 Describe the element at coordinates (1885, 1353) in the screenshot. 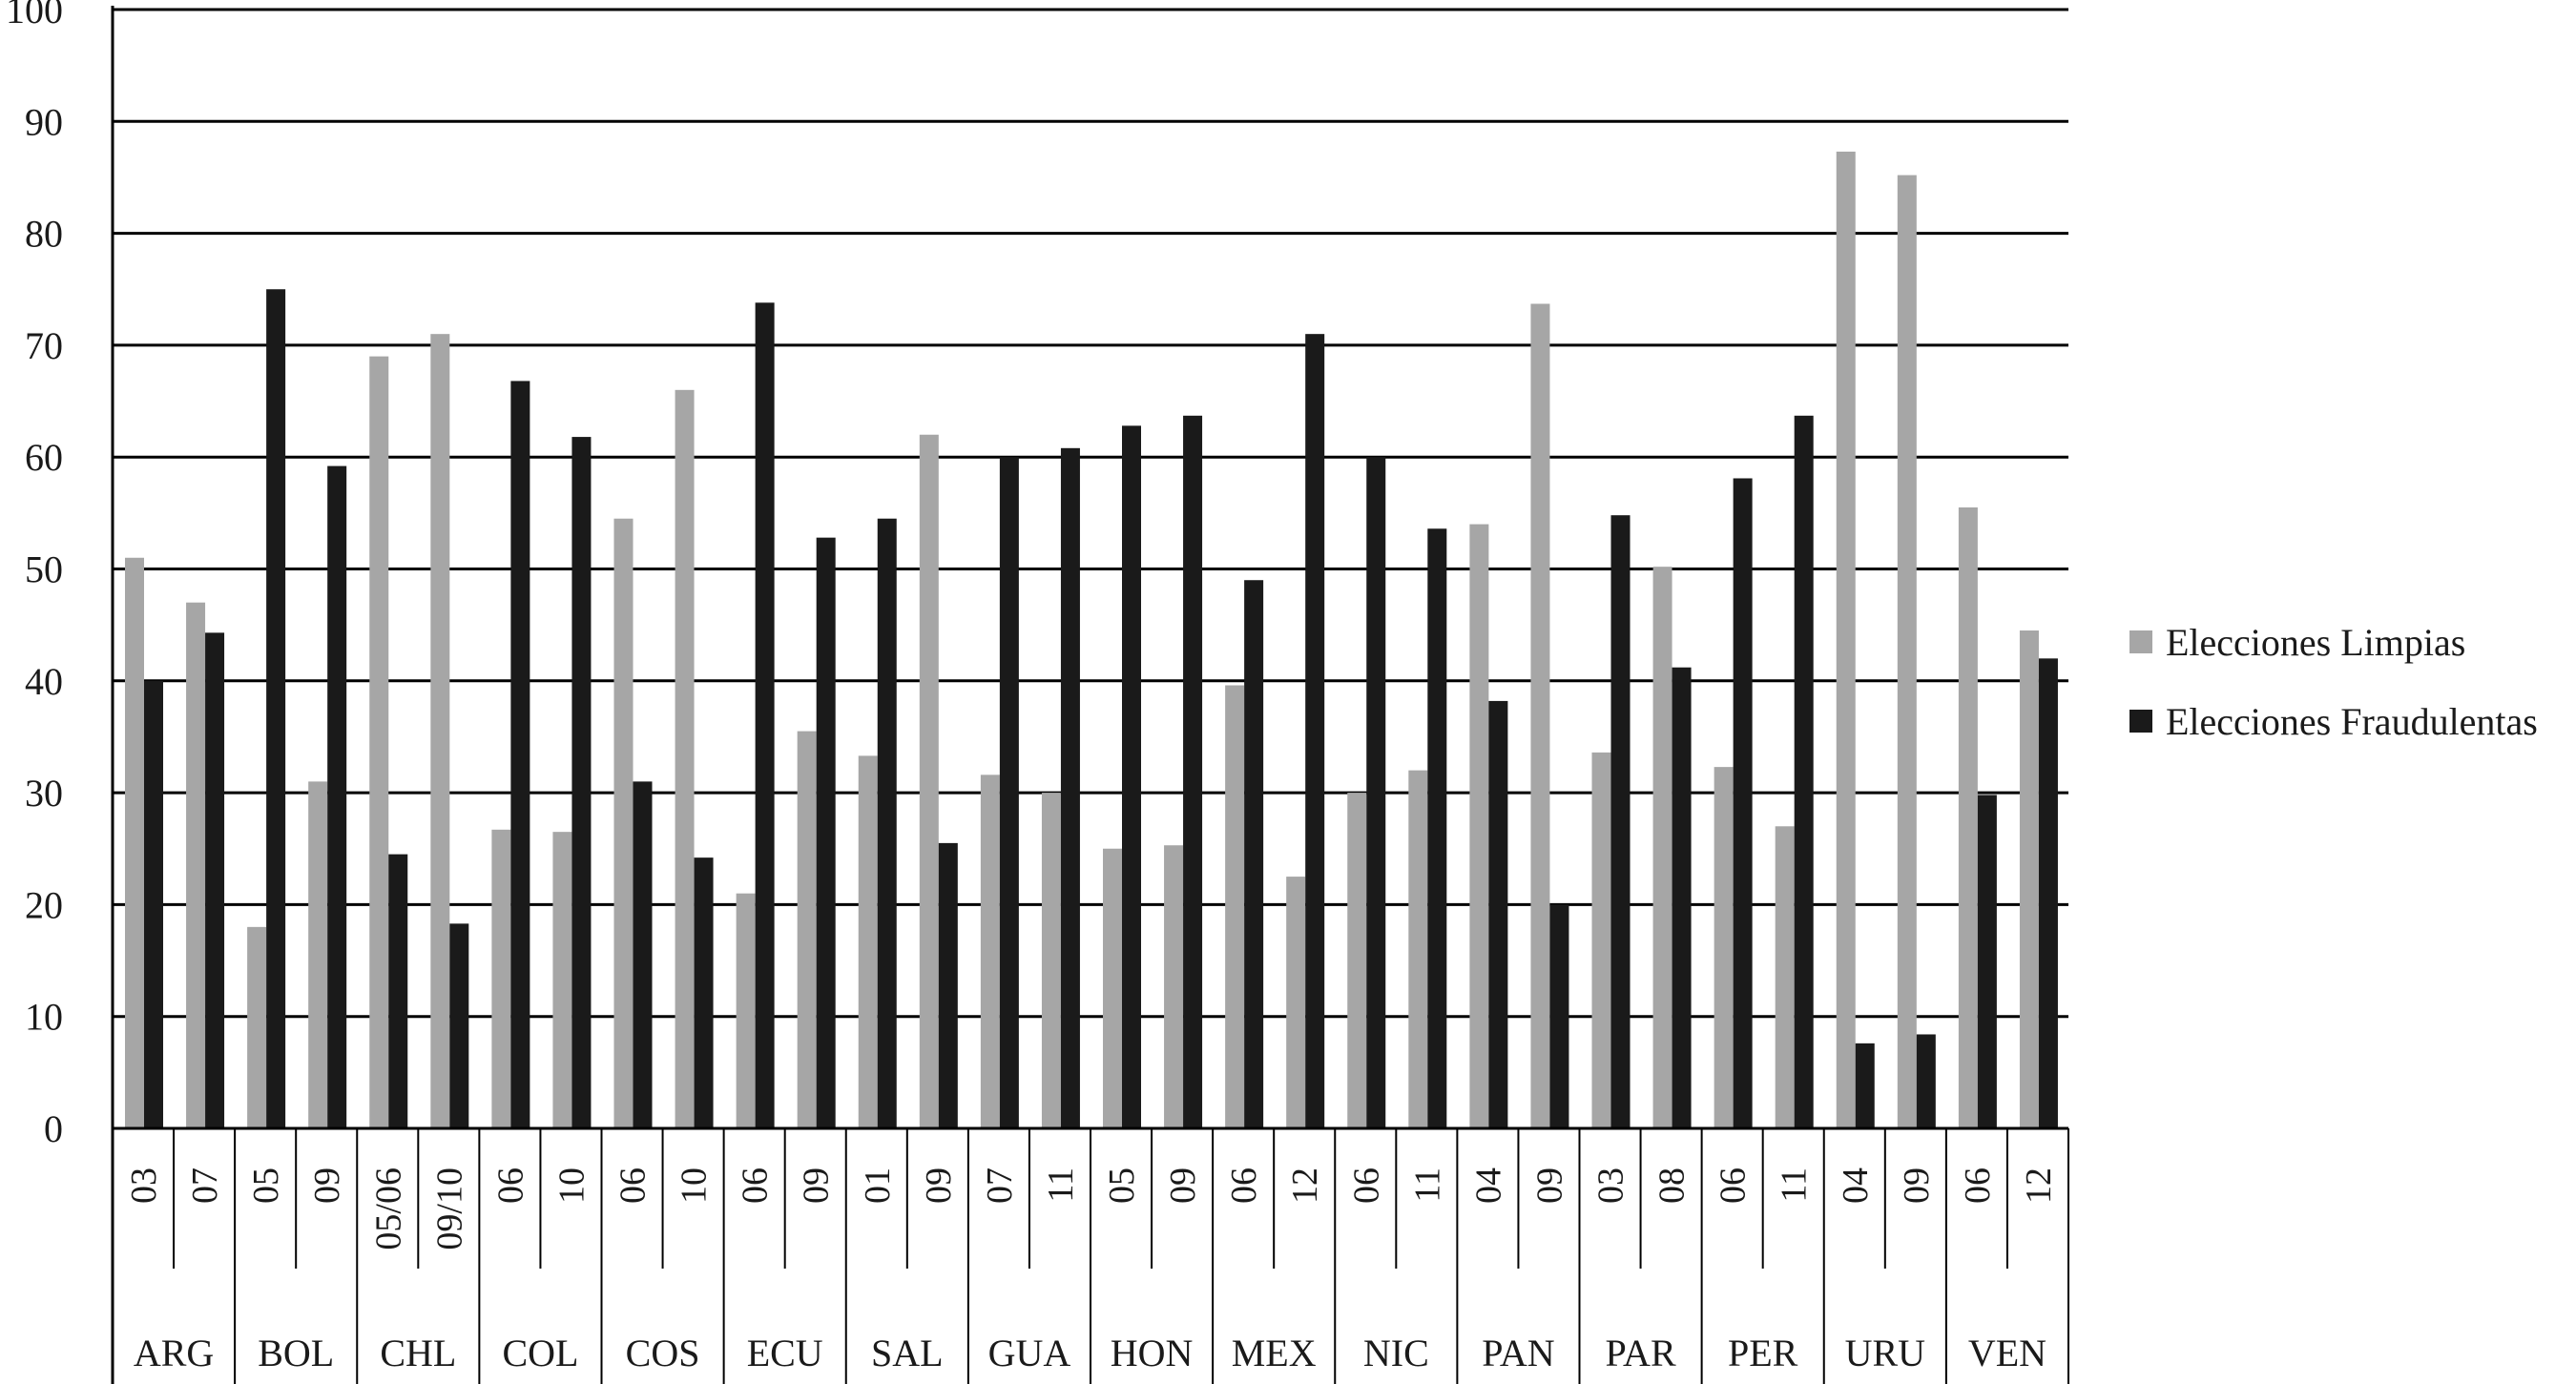

I see `country-label: URU` at that location.